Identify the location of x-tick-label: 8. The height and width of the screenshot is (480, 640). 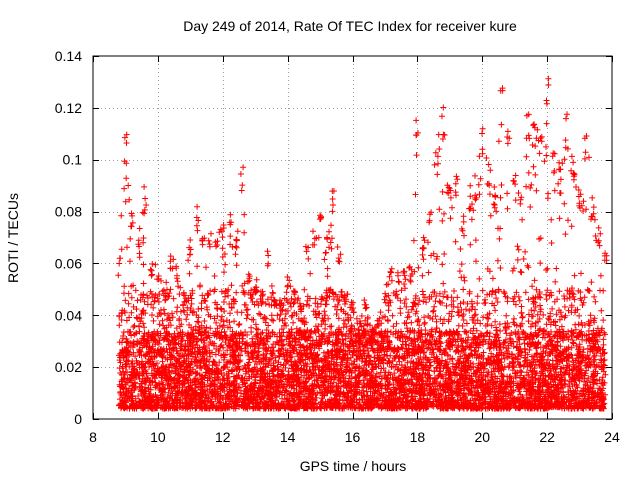
(93, 437).